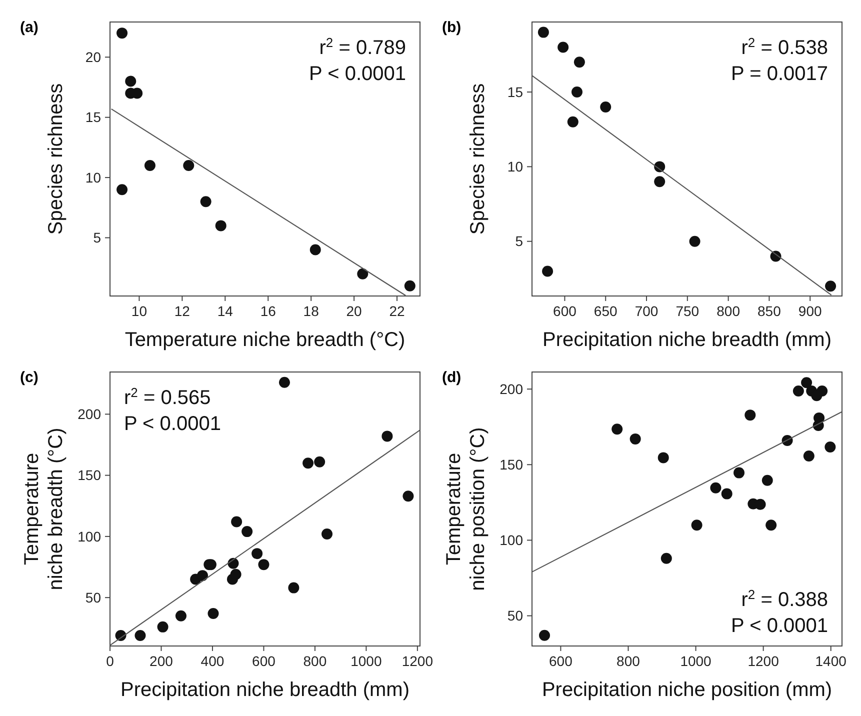 The image size is (861, 716). What do you see at coordinates (770, 311) in the screenshot?
I see `x-tick-label: 850` at bounding box center [770, 311].